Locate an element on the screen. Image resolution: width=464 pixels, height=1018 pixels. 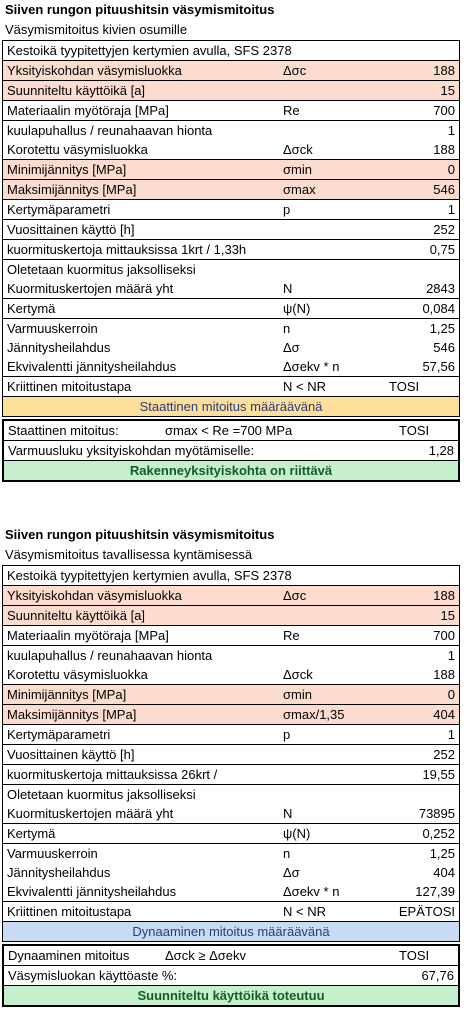
row-value: 0 is located at coordinates (451, 169).